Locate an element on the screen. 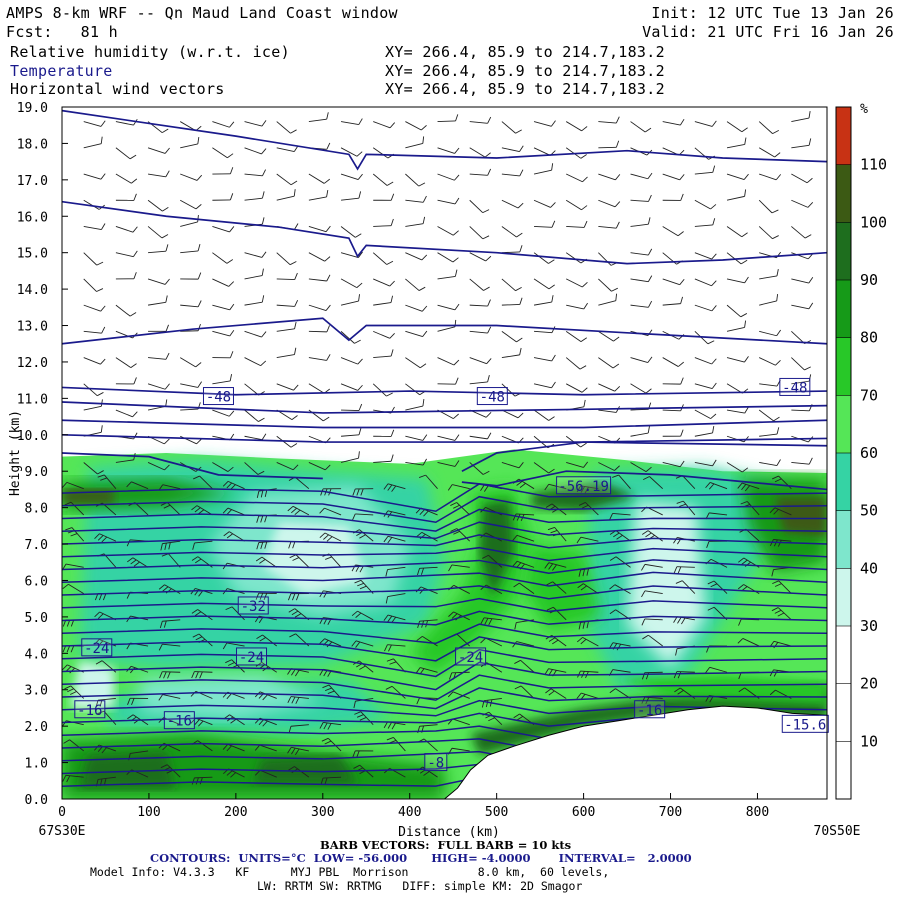 The width and height of the screenshot is (900, 900). y-tick-label: 10.0 is located at coordinates (32, 436).